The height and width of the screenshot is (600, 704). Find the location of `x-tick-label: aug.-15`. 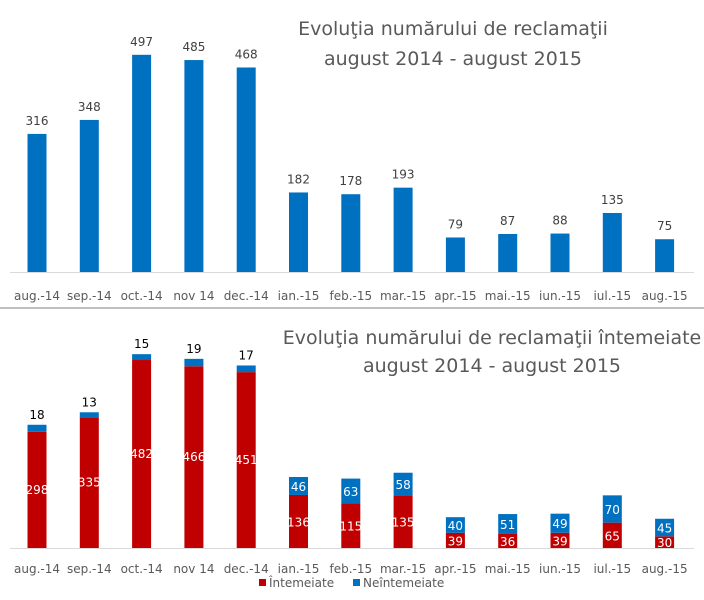

x-tick-label: aug.-15 is located at coordinates (665, 296).